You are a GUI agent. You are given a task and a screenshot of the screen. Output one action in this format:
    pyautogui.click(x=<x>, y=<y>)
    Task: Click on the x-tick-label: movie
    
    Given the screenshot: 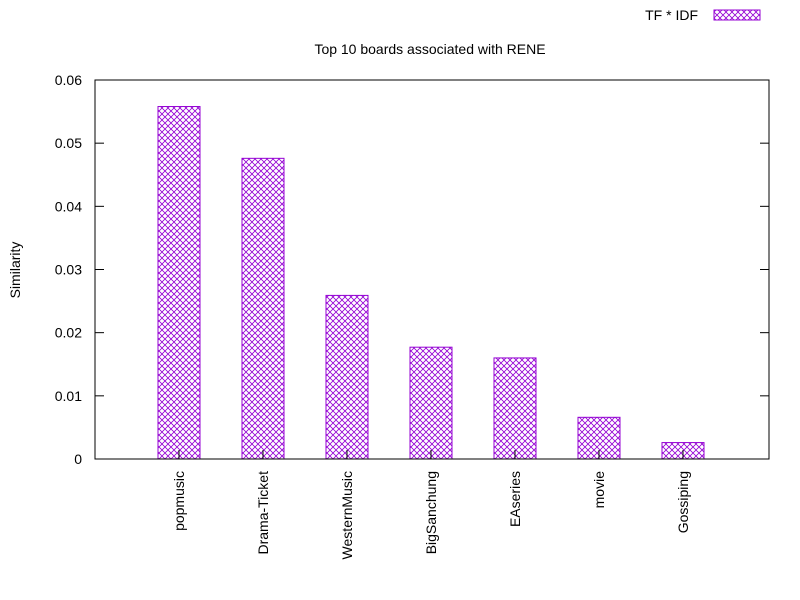 What is the action you would take?
    pyautogui.click(x=599, y=490)
    